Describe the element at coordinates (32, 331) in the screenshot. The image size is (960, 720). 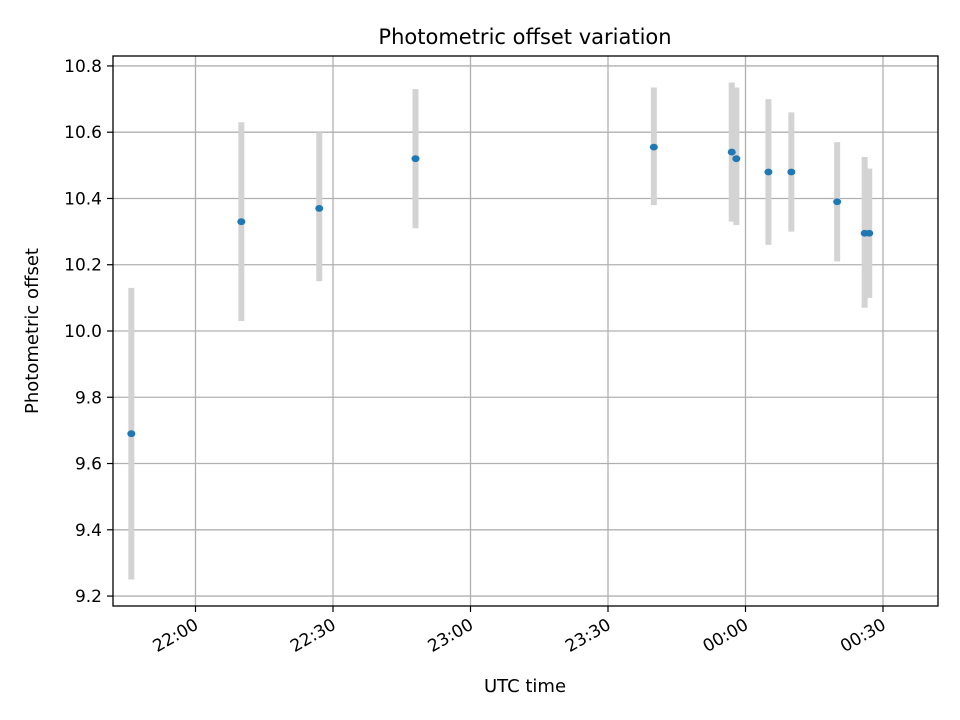
I see `y-axis-title: Photometric offset` at that location.